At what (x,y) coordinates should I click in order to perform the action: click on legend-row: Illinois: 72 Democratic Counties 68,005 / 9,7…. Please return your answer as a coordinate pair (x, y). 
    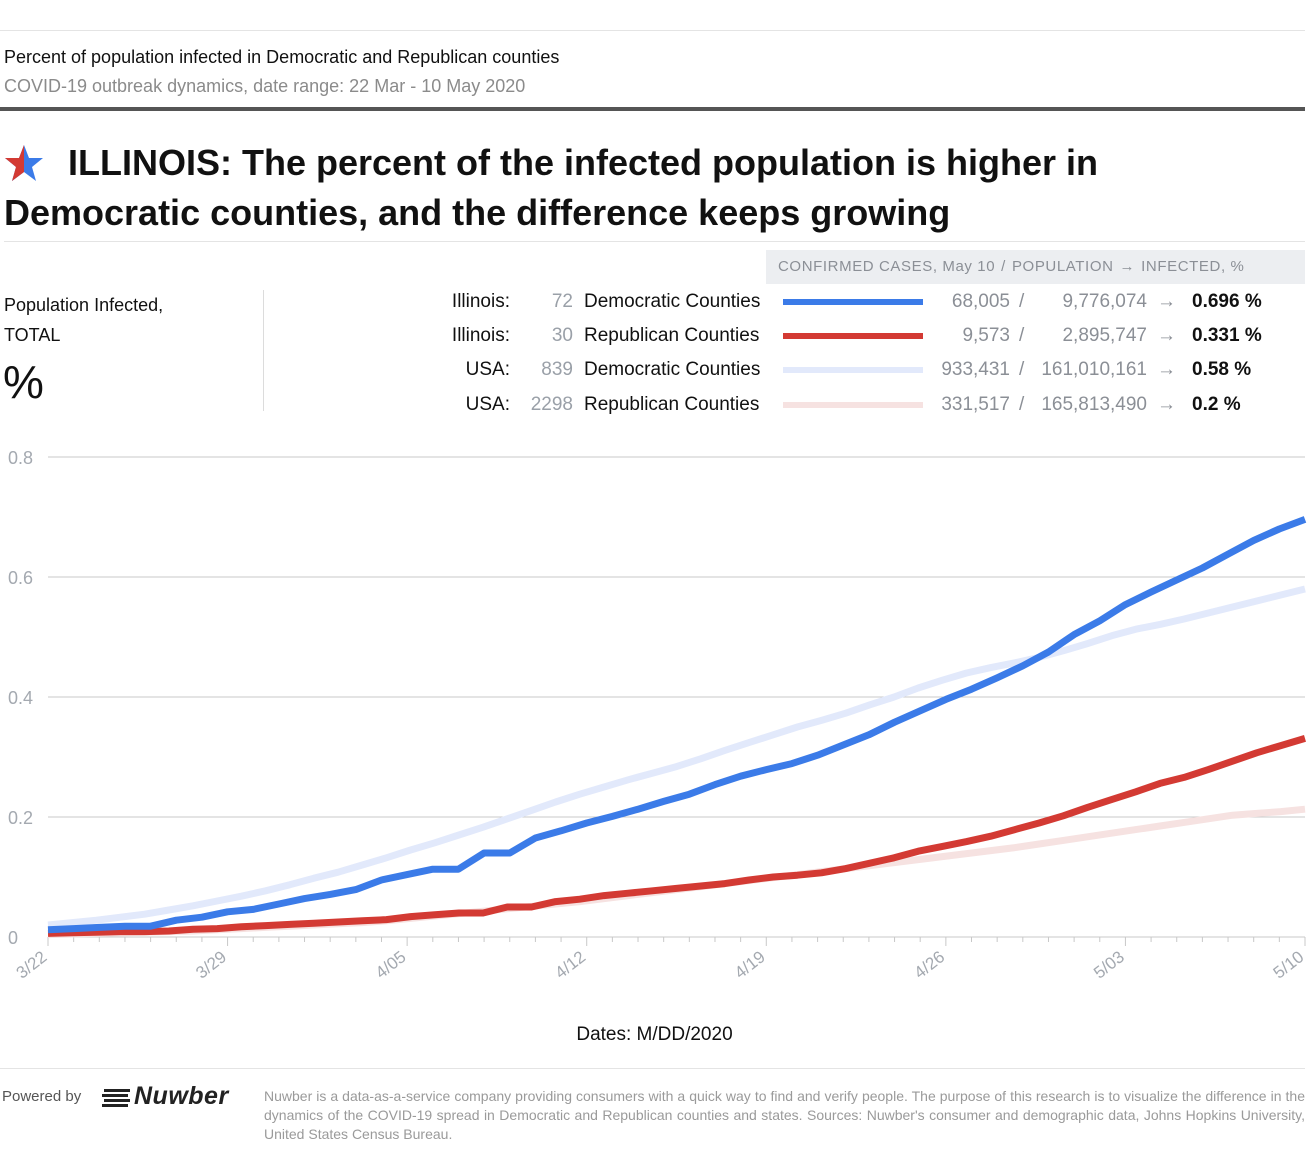
    Looking at the image, I should click on (654, 302).